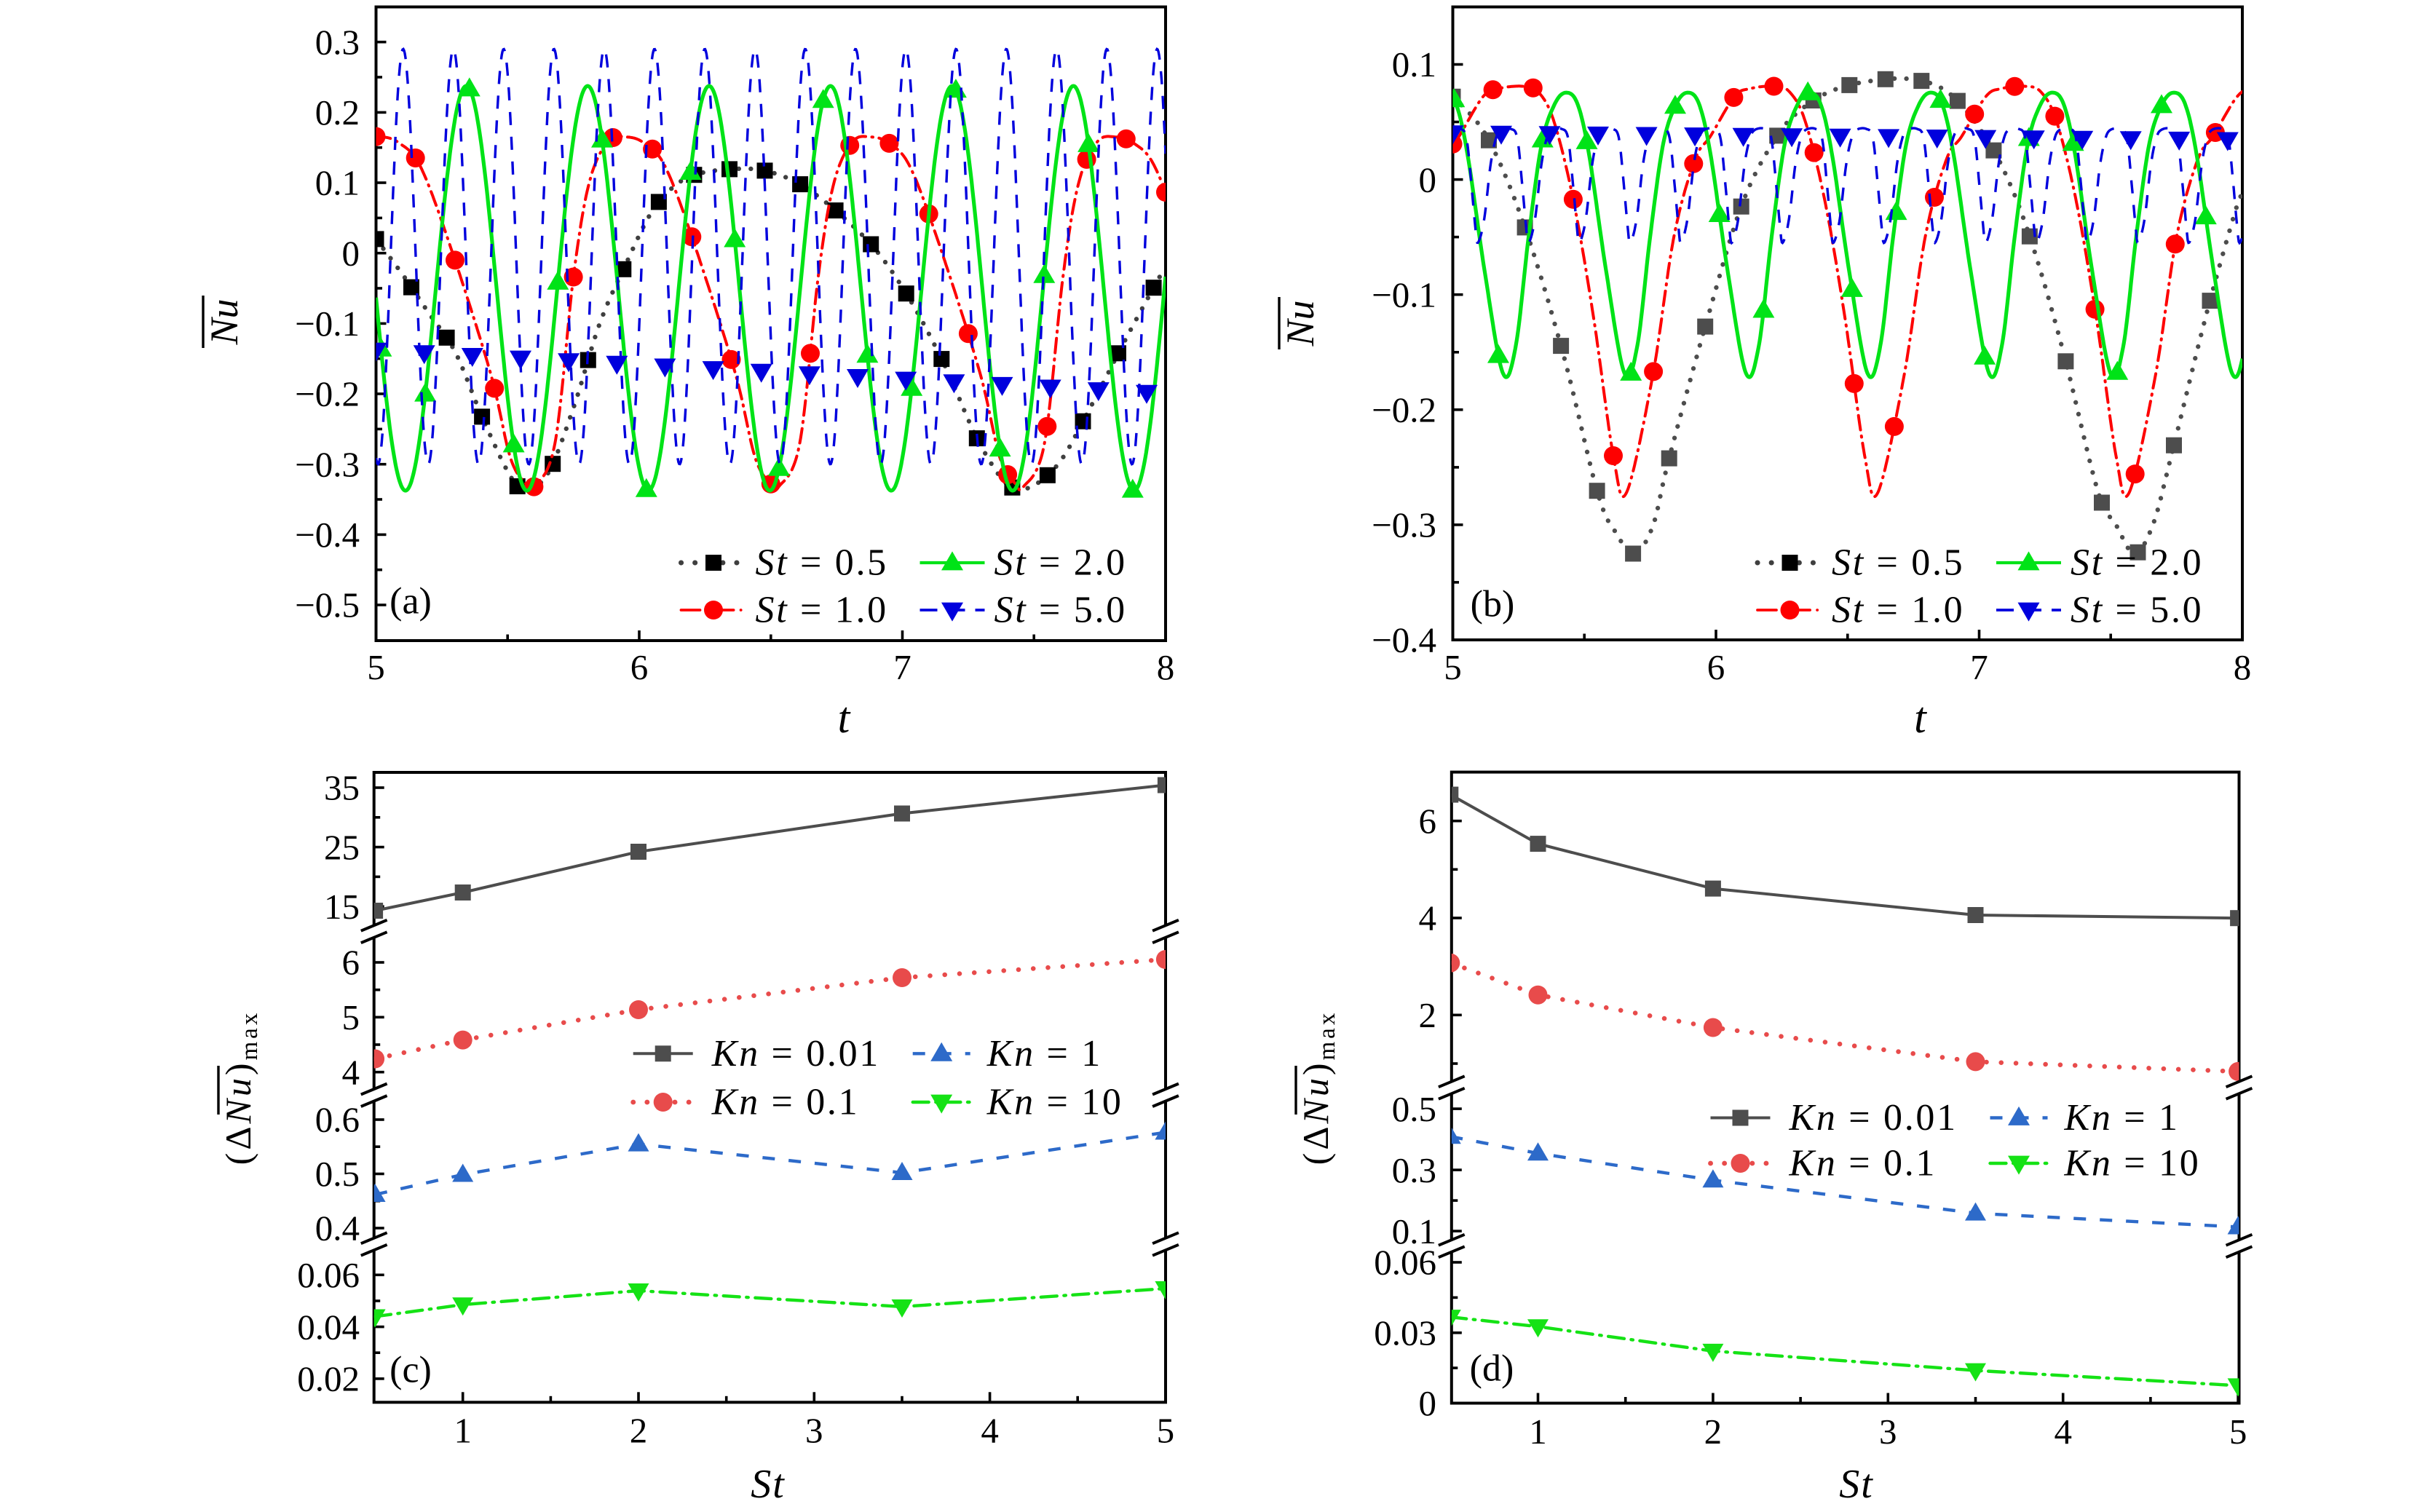 This screenshot has height=1512, width=2436. Describe the element at coordinates (337, 1228) in the screenshot. I see `svg-text: 0.4` at that location.